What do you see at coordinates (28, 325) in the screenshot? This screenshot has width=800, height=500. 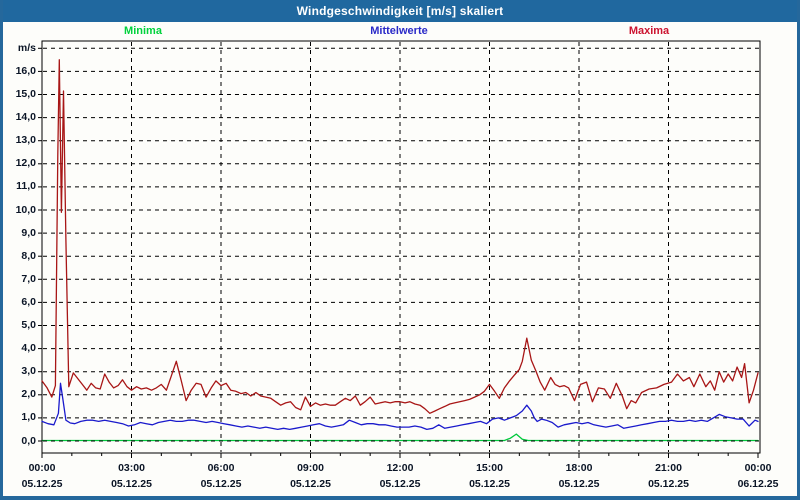 I see `y-tick-label: 5,0` at bounding box center [28, 325].